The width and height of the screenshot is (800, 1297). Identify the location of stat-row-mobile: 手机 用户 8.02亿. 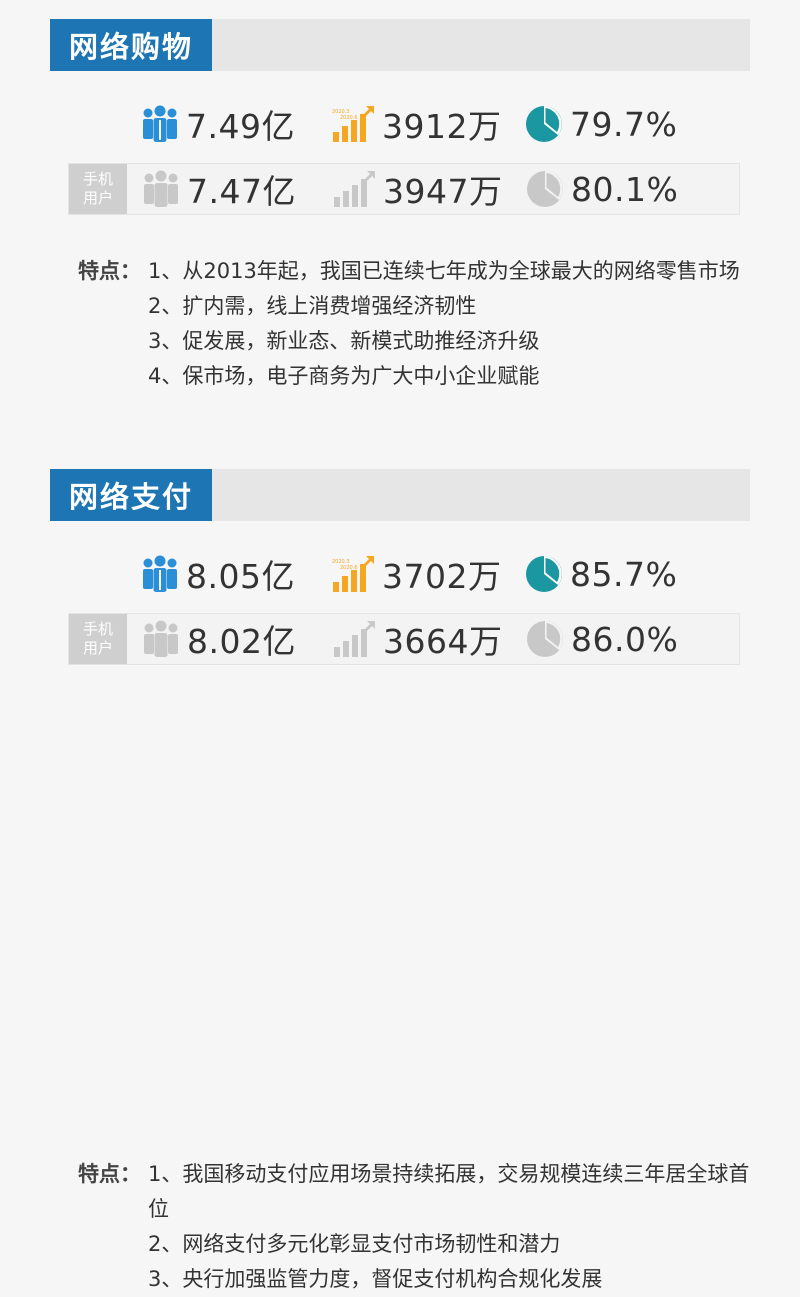
(404, 639).